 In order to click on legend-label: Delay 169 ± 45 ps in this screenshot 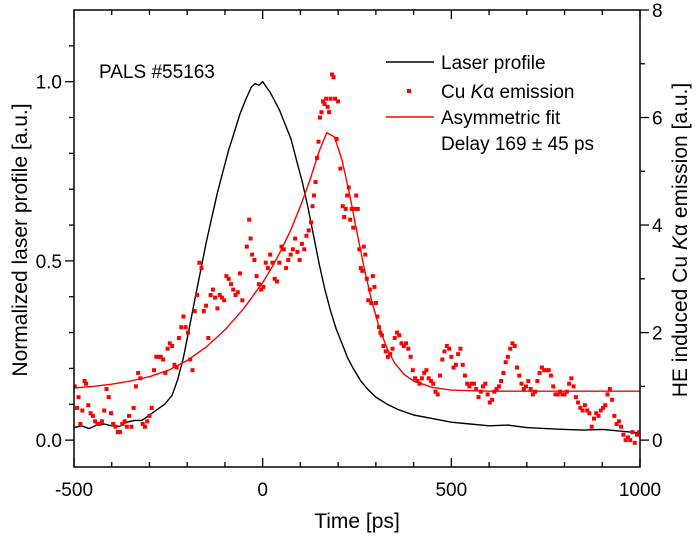, I will do `click(517, 144)`.